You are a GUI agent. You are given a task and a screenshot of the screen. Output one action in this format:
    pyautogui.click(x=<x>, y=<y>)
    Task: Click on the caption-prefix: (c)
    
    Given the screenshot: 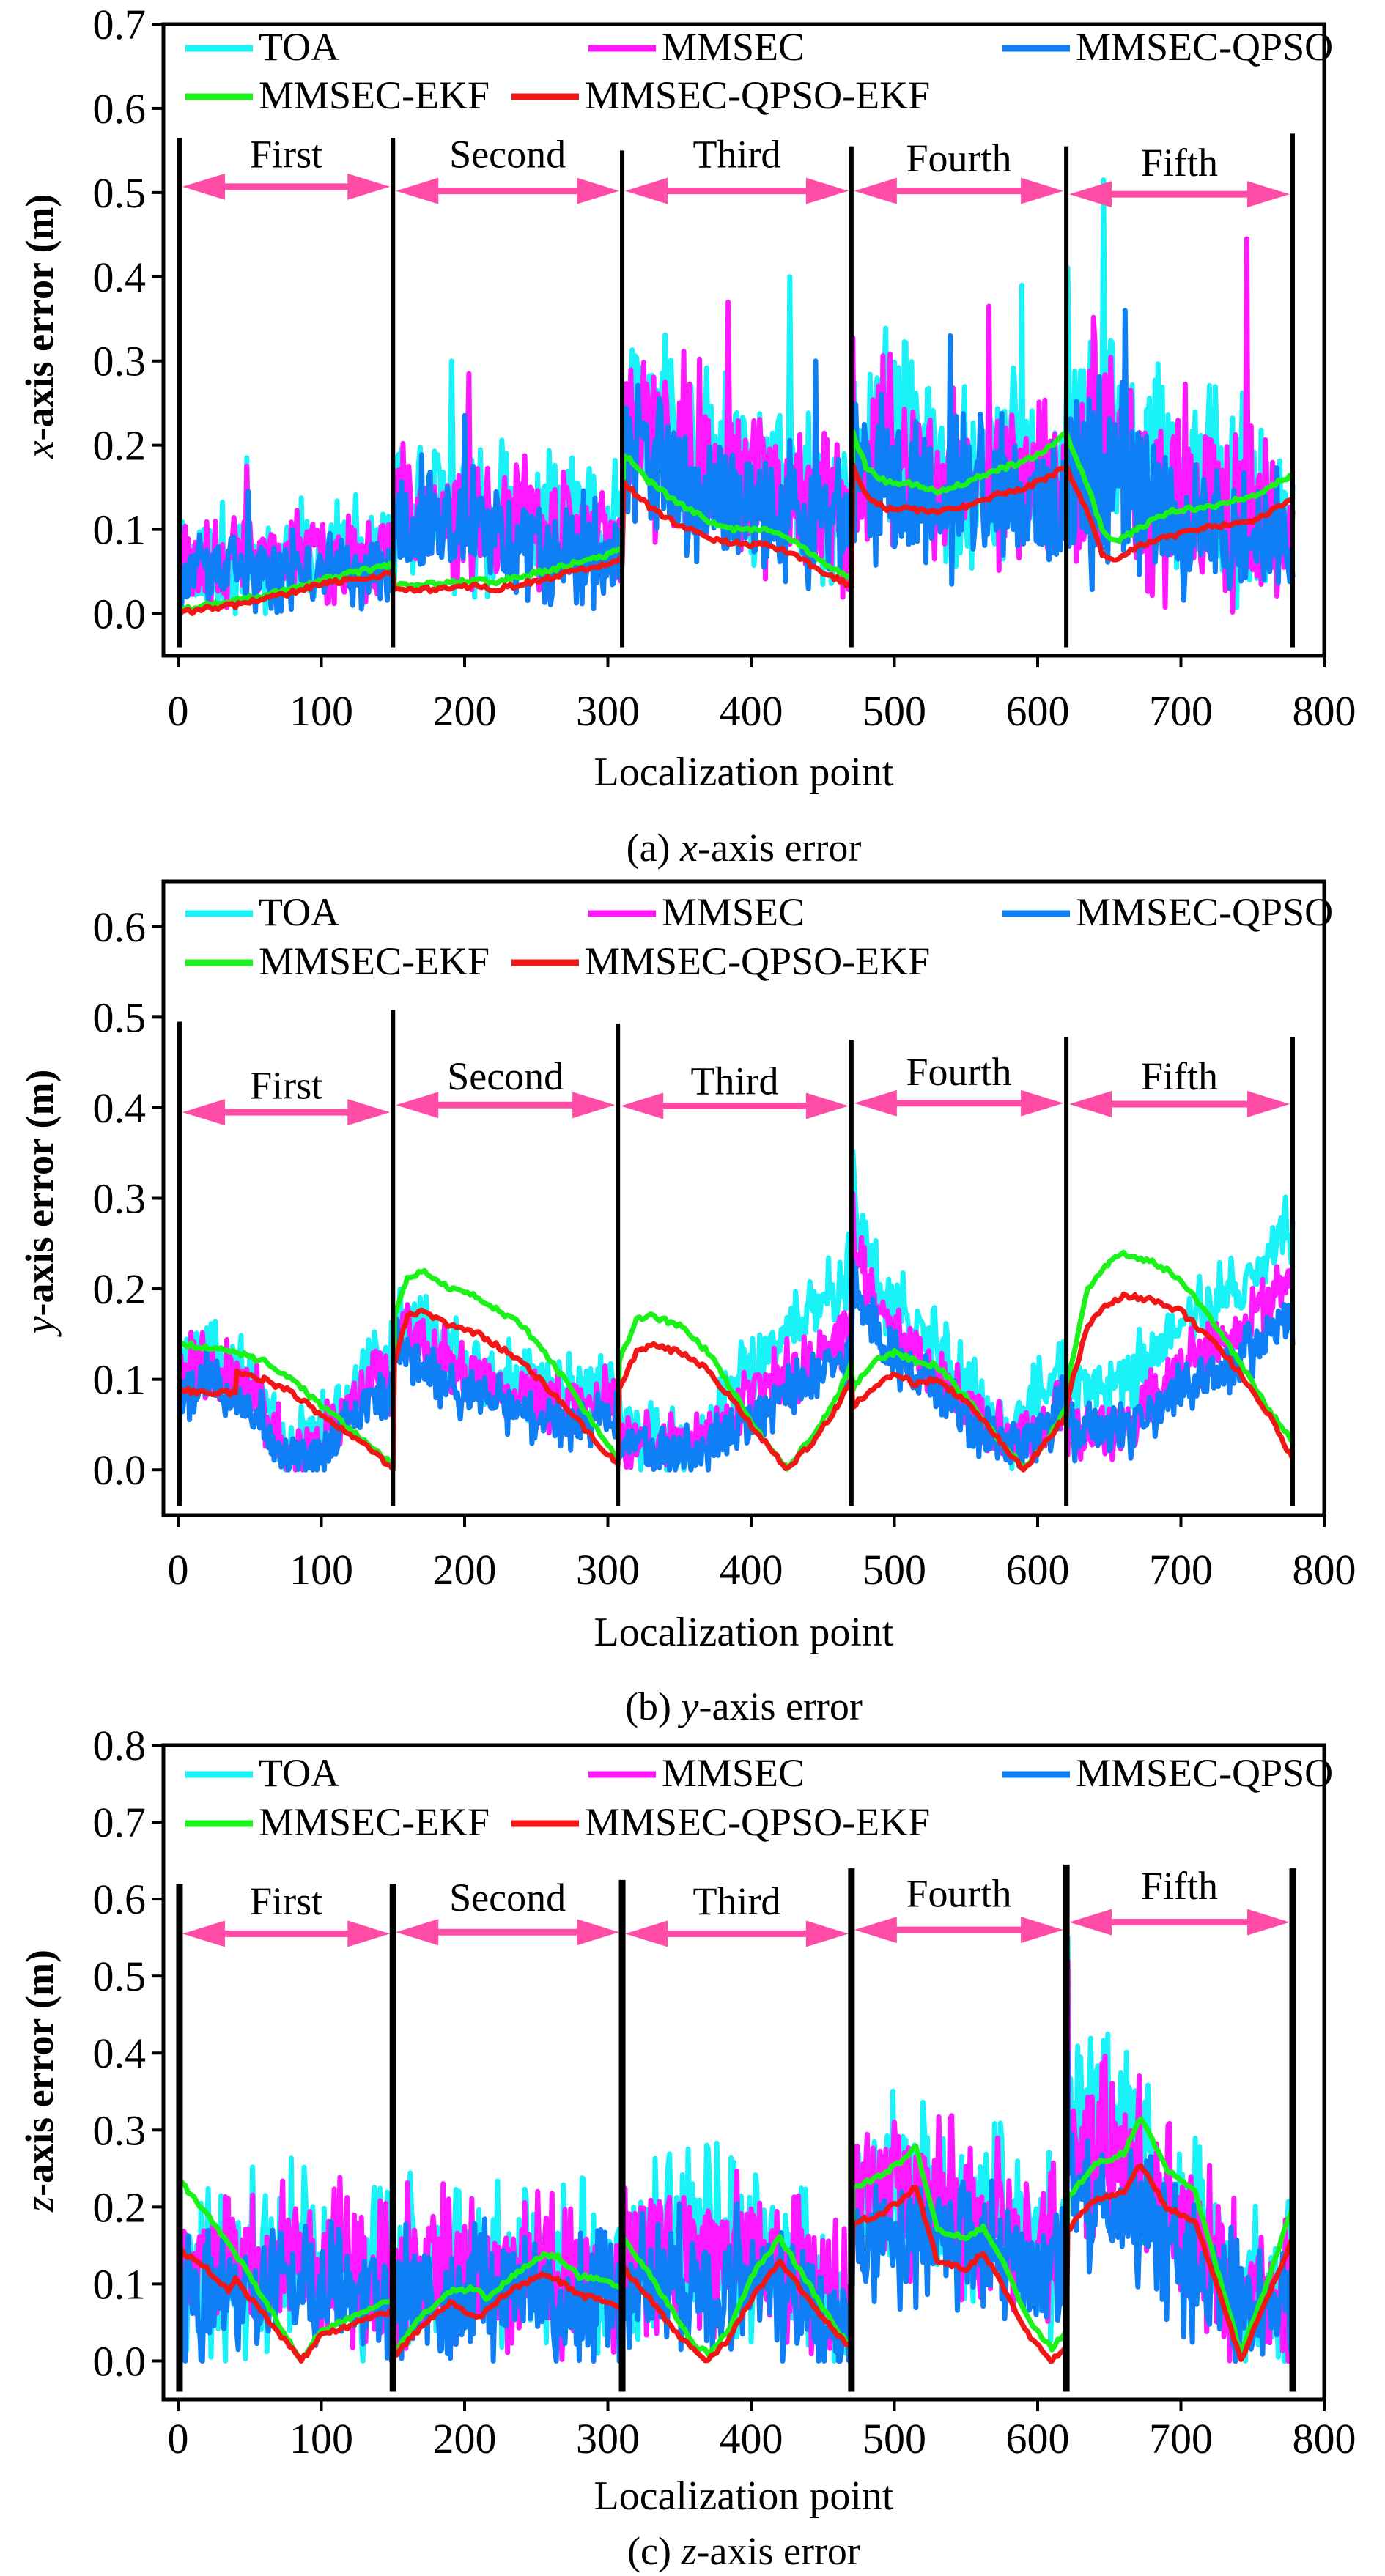 What is the action you would take?
    pyautogui.click(x=654, y=2551)
    